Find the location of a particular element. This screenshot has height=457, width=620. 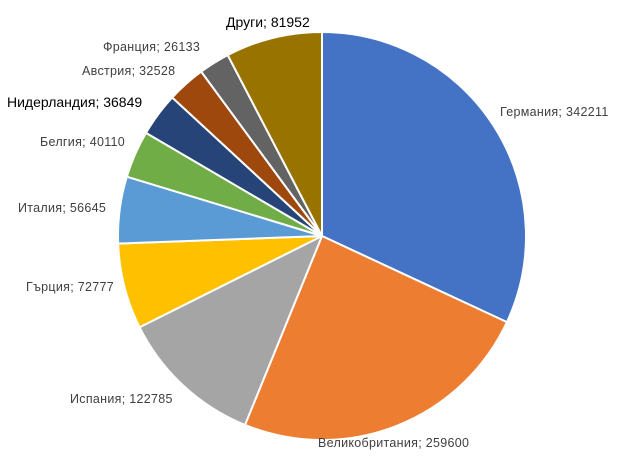

pie-slice-label-1: Германия; 342211 is located at coordinates (554, 112).